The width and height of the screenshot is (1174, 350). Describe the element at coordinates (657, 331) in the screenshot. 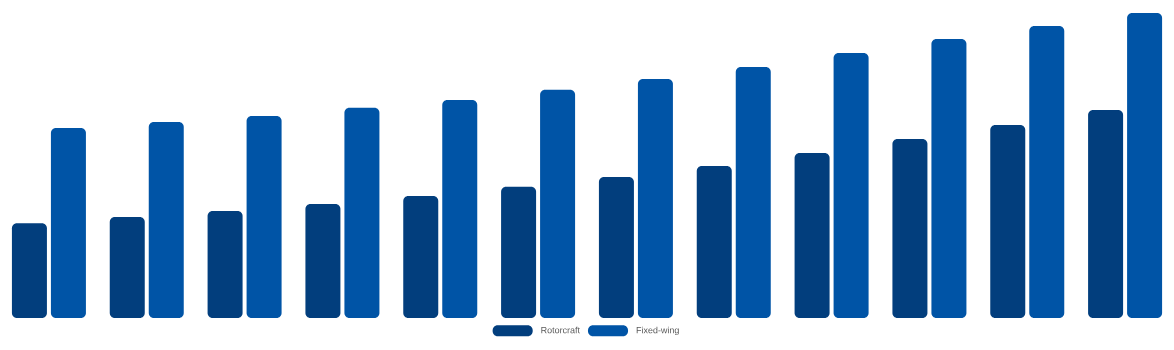

I see `legend-label: Fixed-wing` at that location.